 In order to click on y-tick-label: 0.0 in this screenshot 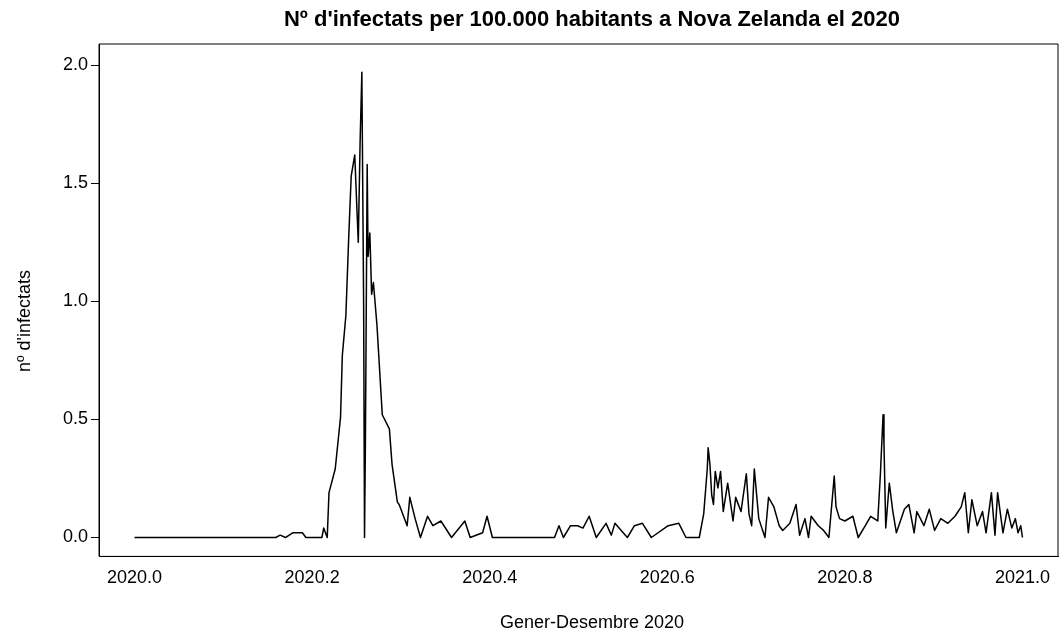, I will do `click(75, 536)`.